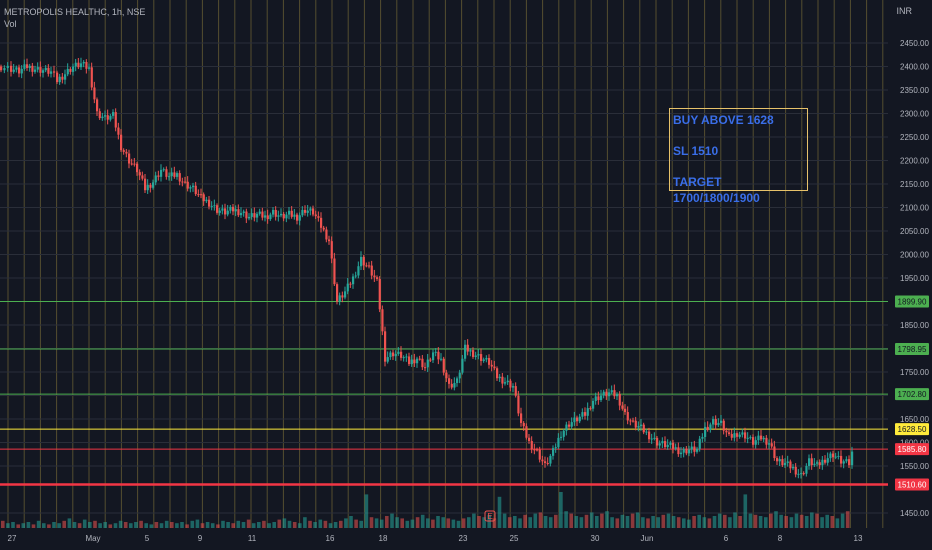  Describe the element at coordinates (12, 538) in the screenshot. I see `time-tick-label: 27` at that location.